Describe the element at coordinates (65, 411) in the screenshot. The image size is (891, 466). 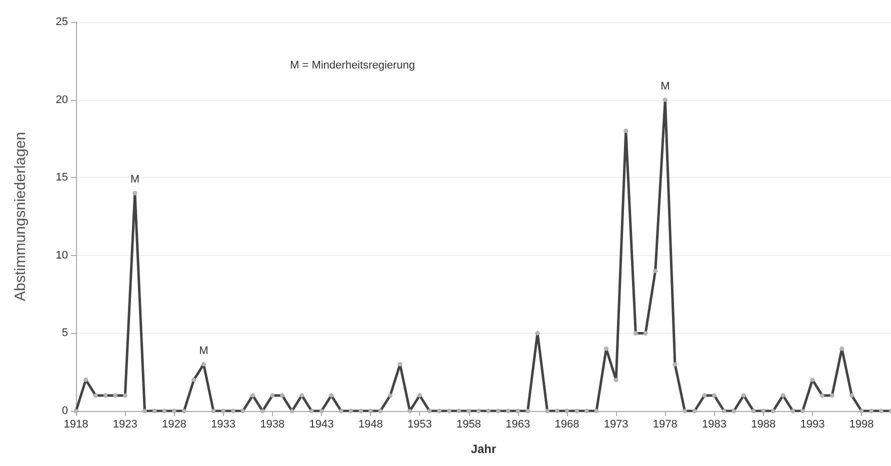
I see `y-tick-label: 0` at that location.